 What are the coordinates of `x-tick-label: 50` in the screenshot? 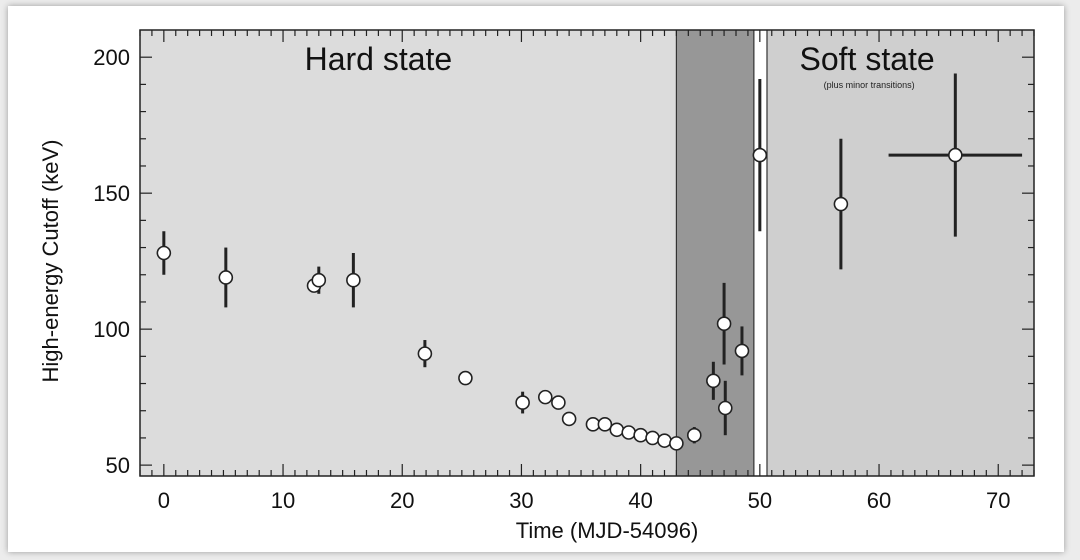 It's located at (760, 500).